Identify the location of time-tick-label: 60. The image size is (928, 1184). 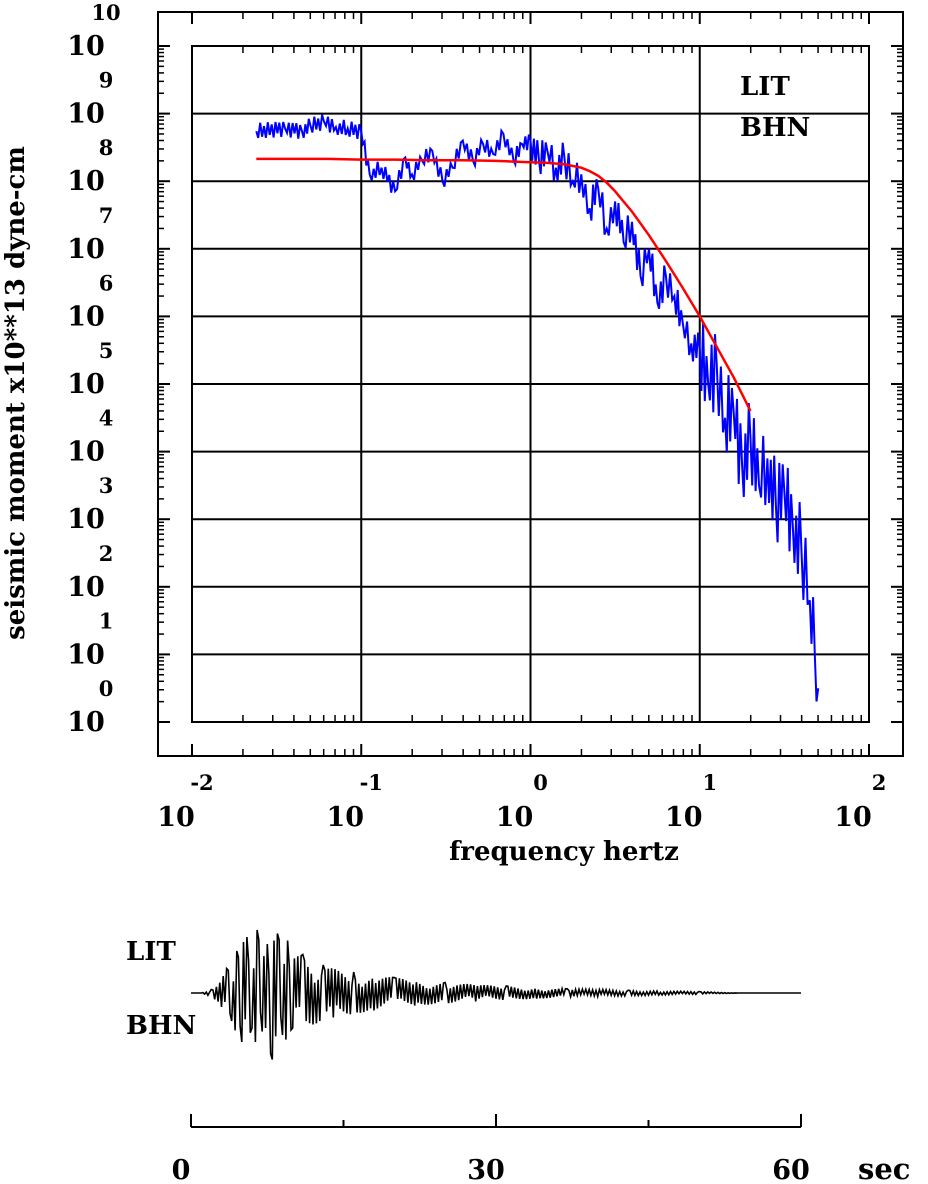
(791, 1169).